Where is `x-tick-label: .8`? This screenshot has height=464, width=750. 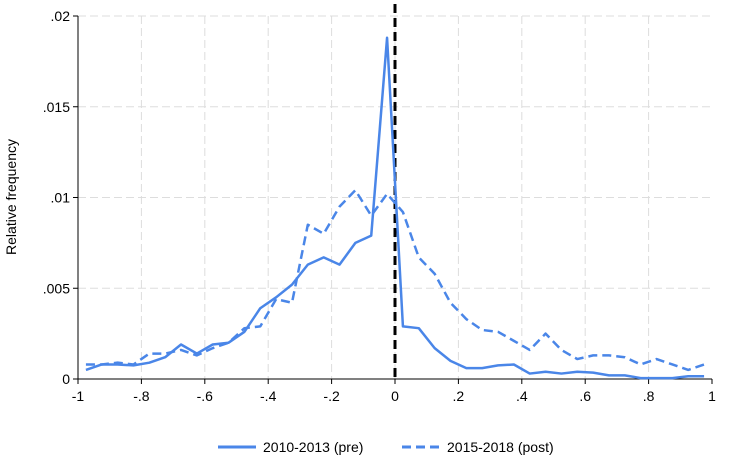
x-tick-label: .8 is located at coordinates (649, 396).